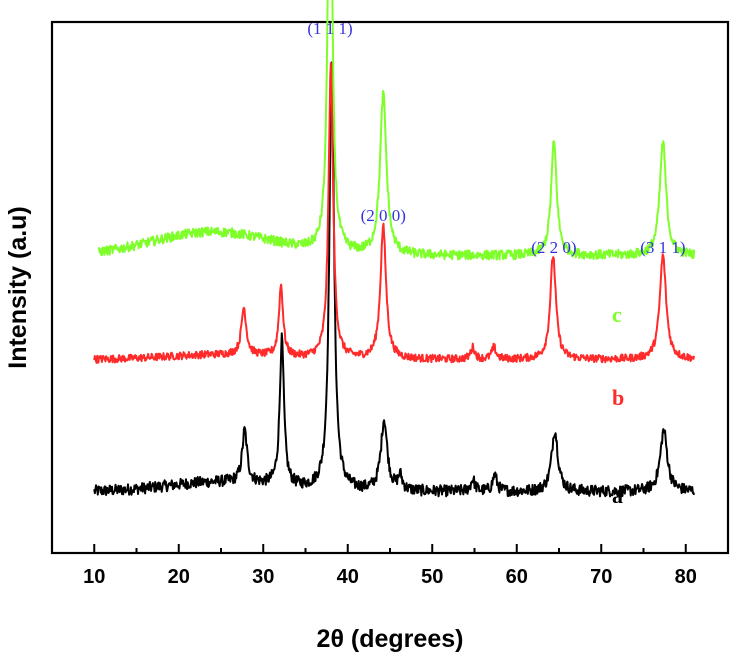 The image size is (748, 663). I want to click on x-tick-label: 50, so click(432, 577).